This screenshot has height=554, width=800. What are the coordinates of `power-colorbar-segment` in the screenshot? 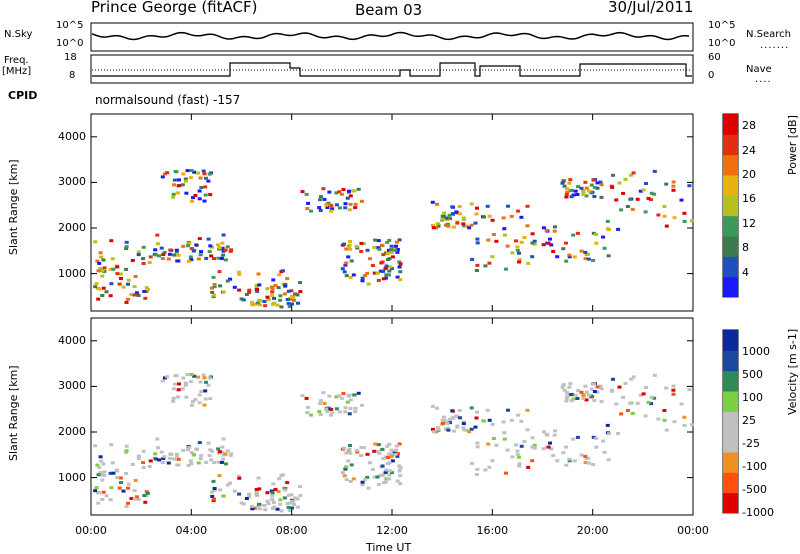 It's located at (730, 165).